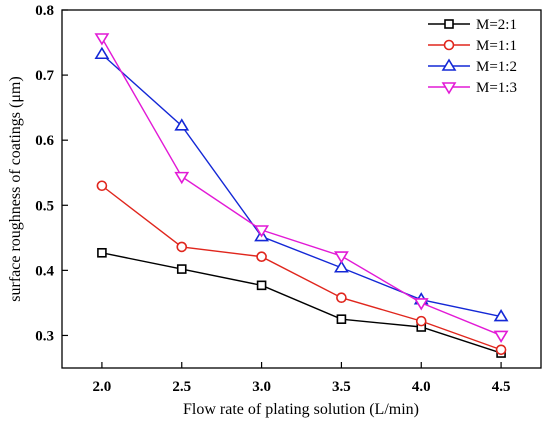 This screenshot has height=426, width=550. What do you see at coordinates (44, 206) in the screenshot?
I see `y-tick-label: 0.5` at bounding box center [44, 206].